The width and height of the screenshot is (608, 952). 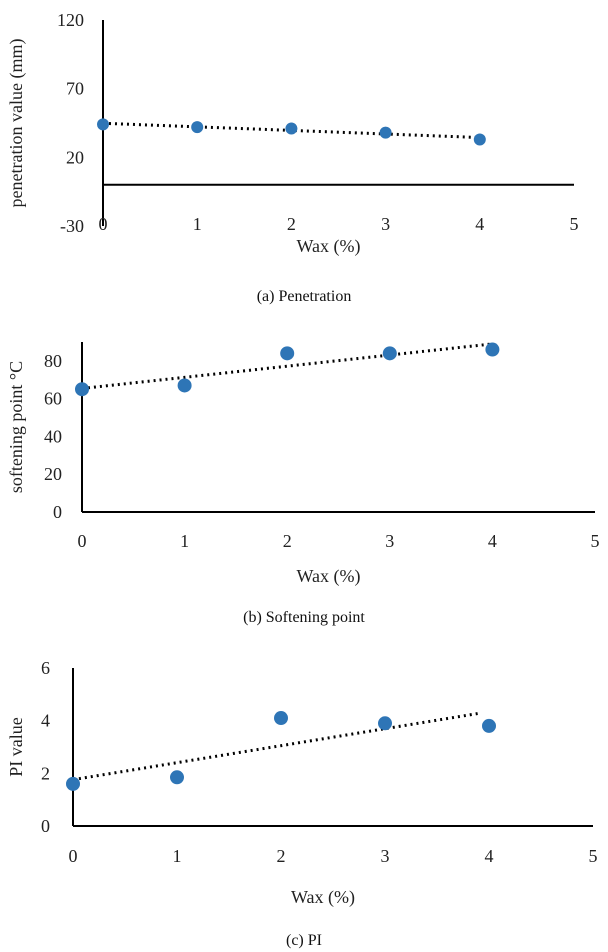 What do you see at coordinates (75, 89) in the screenshot?
I see `y-tick-label: 70` at bounding box center [75, 89].